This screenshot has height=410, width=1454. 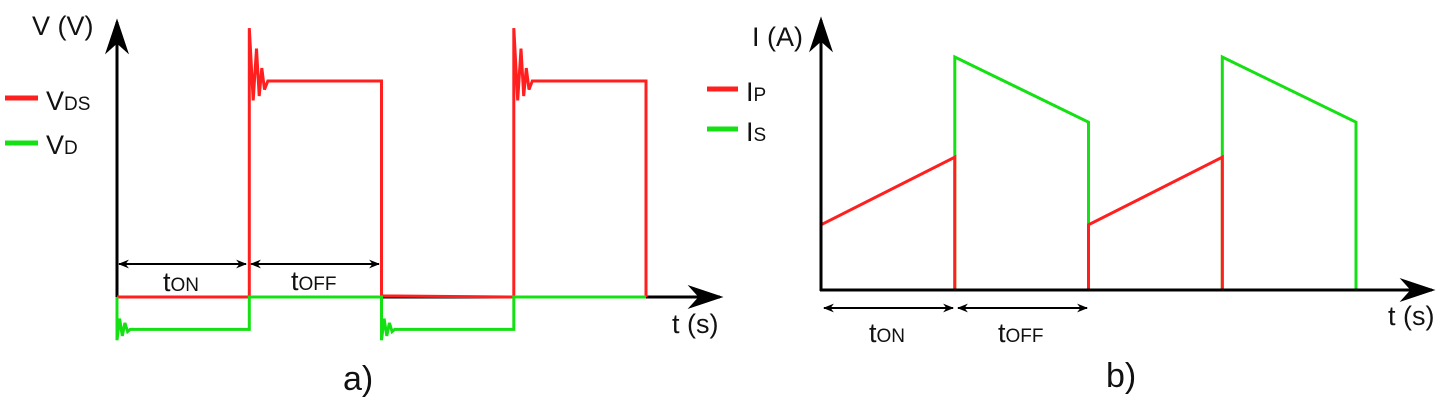 What do you see at coordinates (68, 101) in the screenshot?
I see `legend-label-vds: VDS` at bounding box center [68, 101].